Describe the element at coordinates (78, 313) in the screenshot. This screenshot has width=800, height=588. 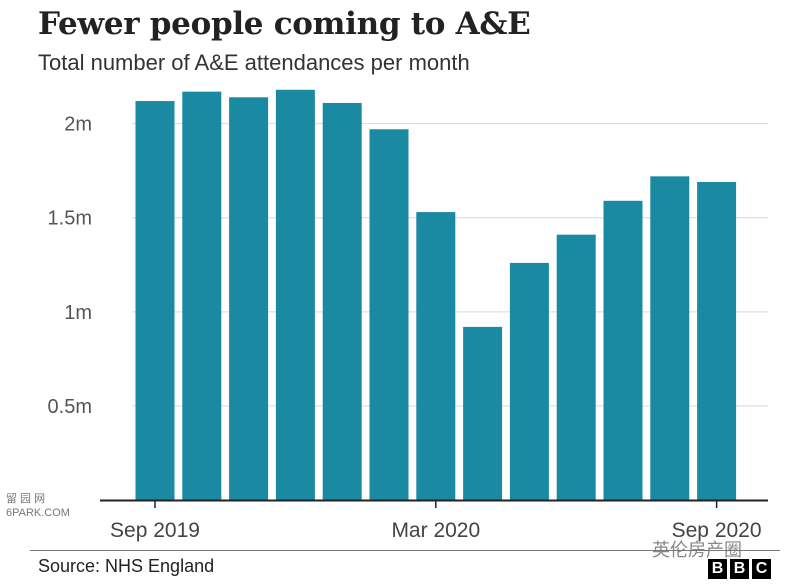
I see `y-tick-label: 1m` at that location.